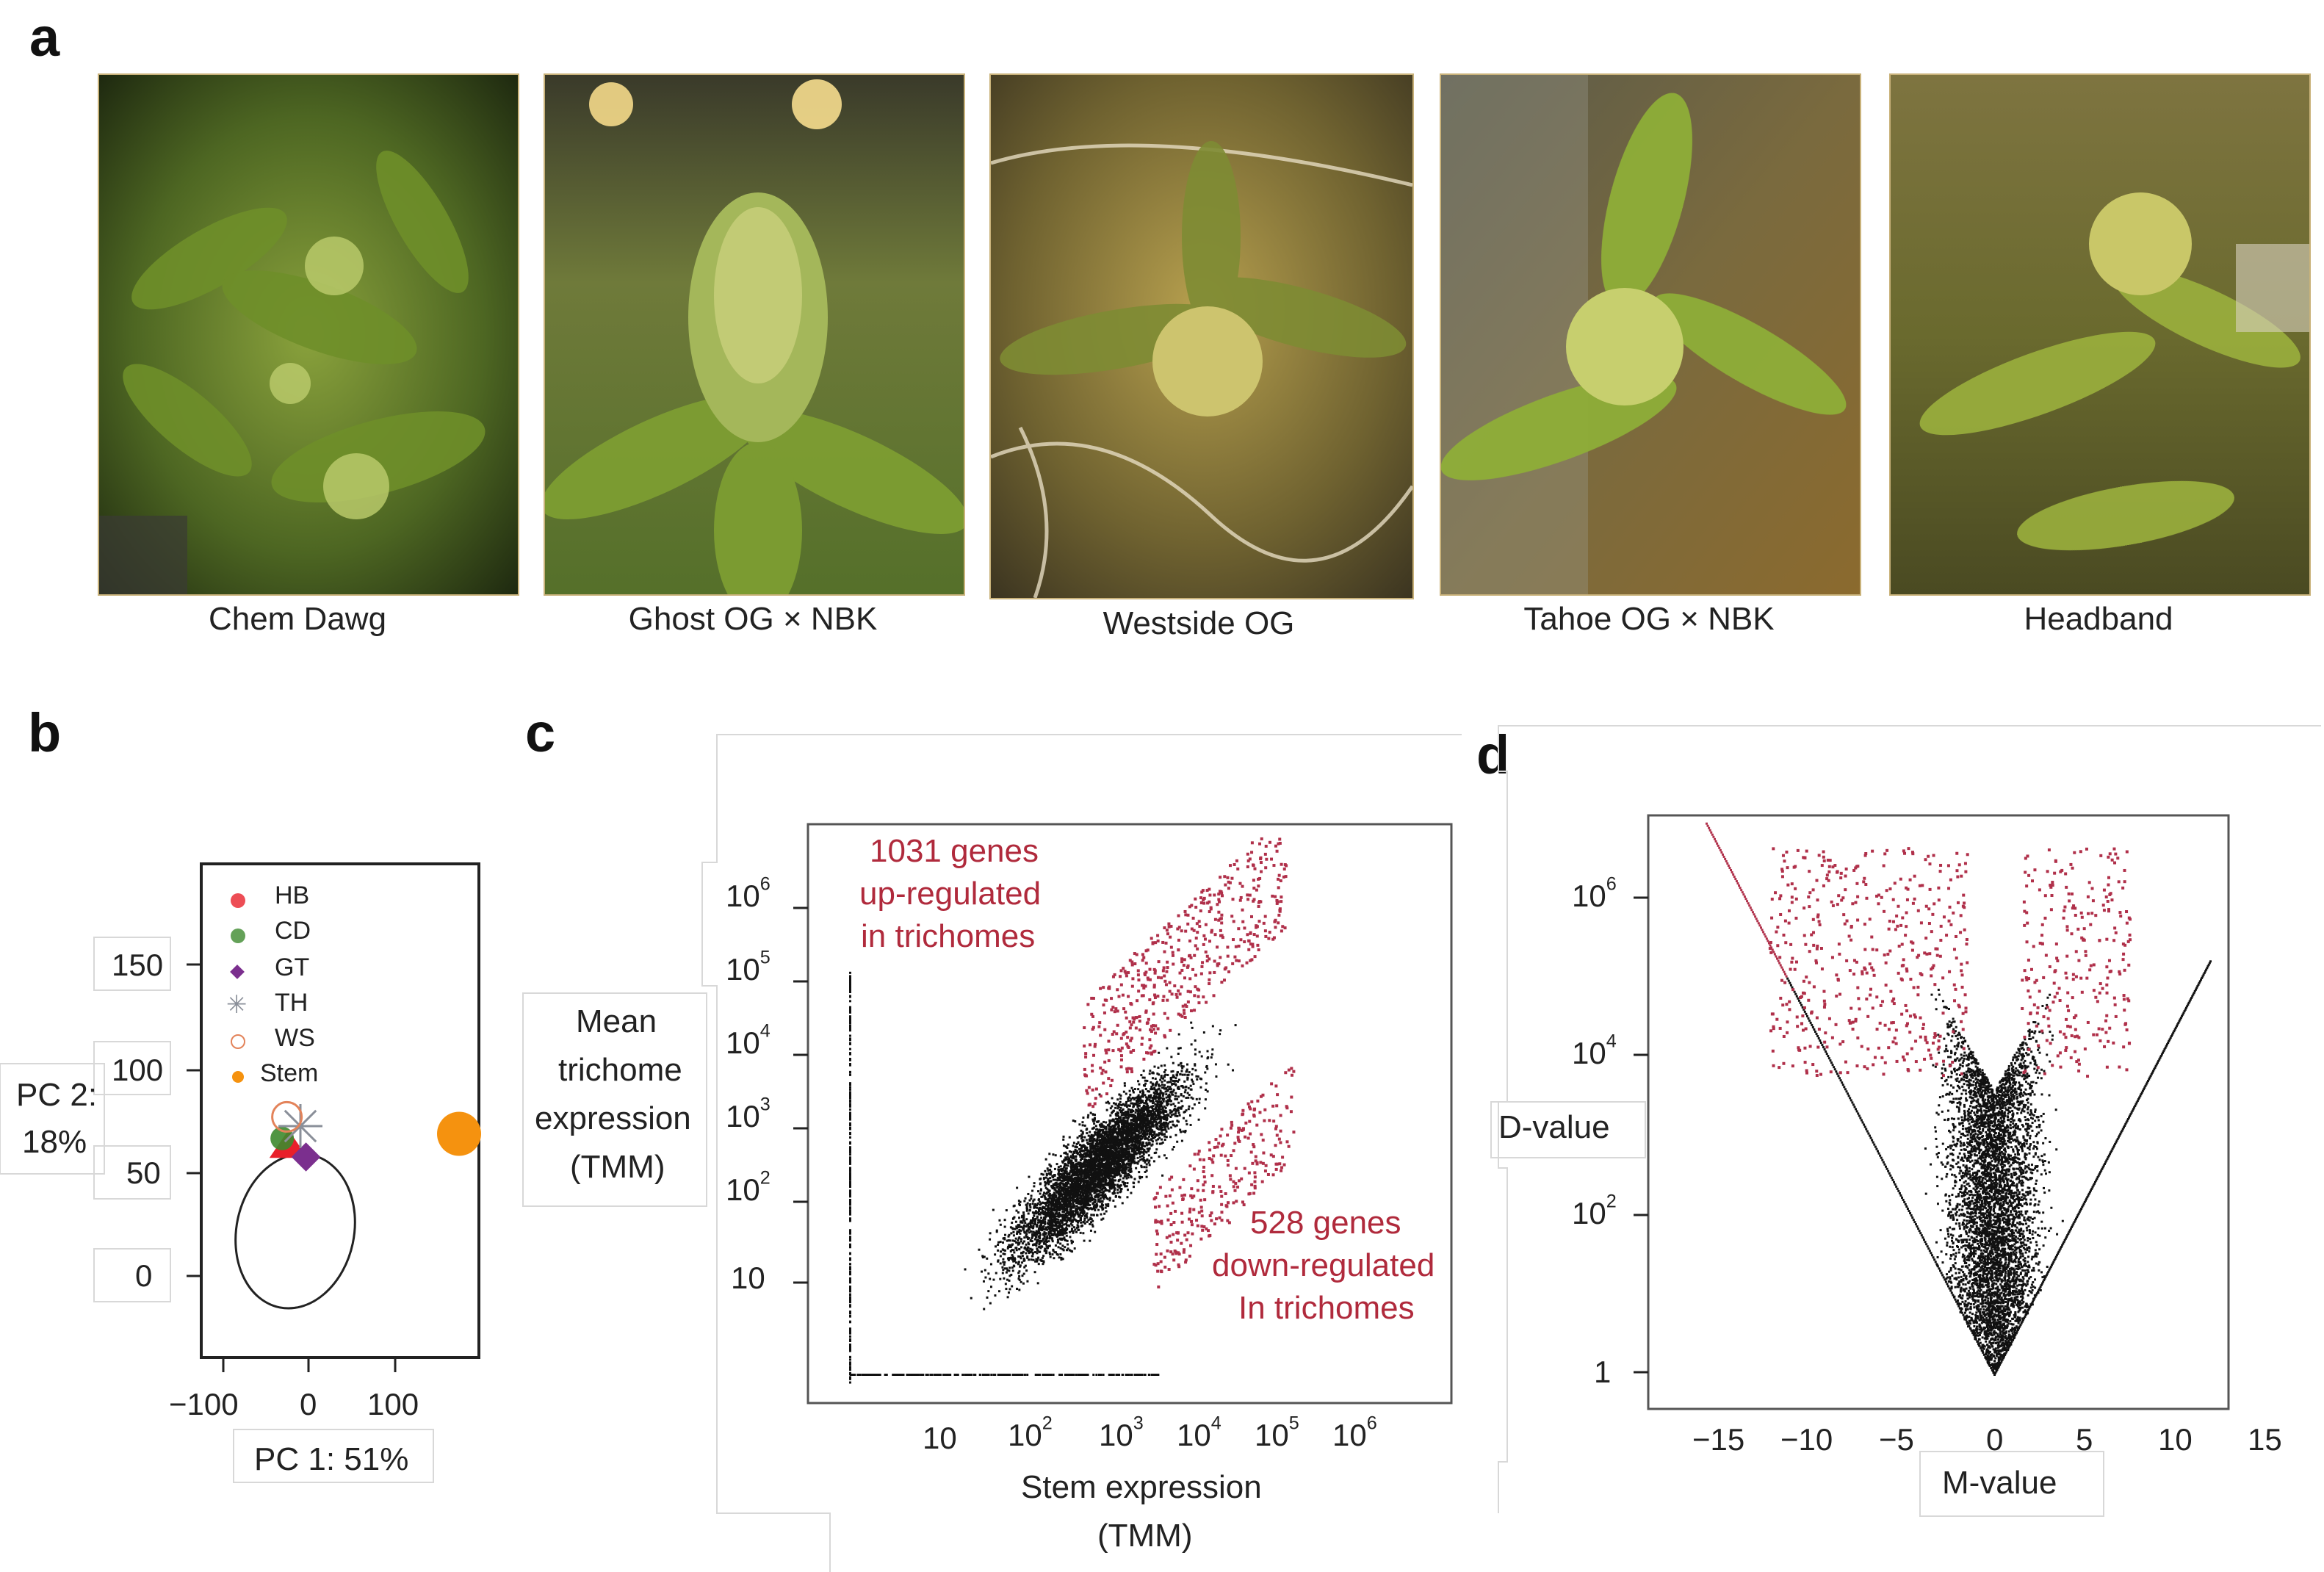 The width and height of the screenshot is (2324, 1572). I want to click on pca-ylabel-line1: PC 2:, so click(57, 1095).